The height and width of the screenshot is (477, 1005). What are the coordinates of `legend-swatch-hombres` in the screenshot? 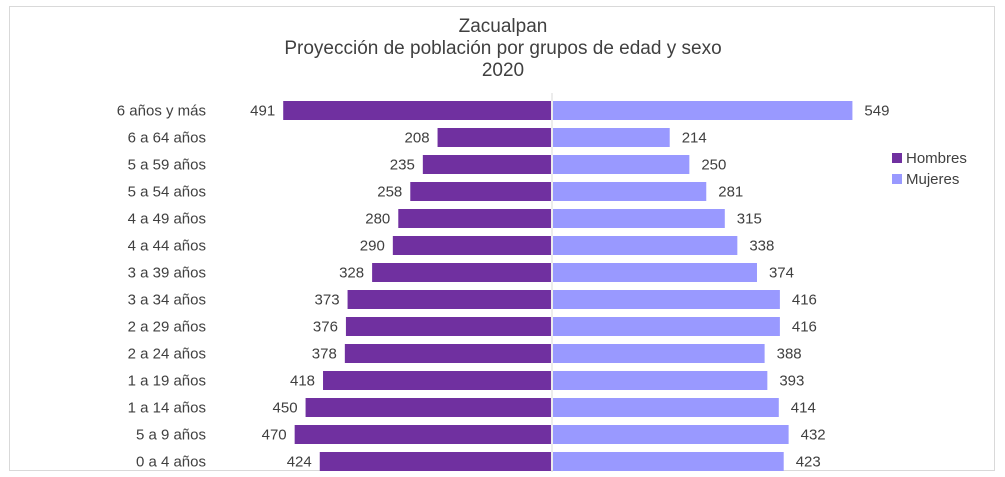 It's located at (897, 158).